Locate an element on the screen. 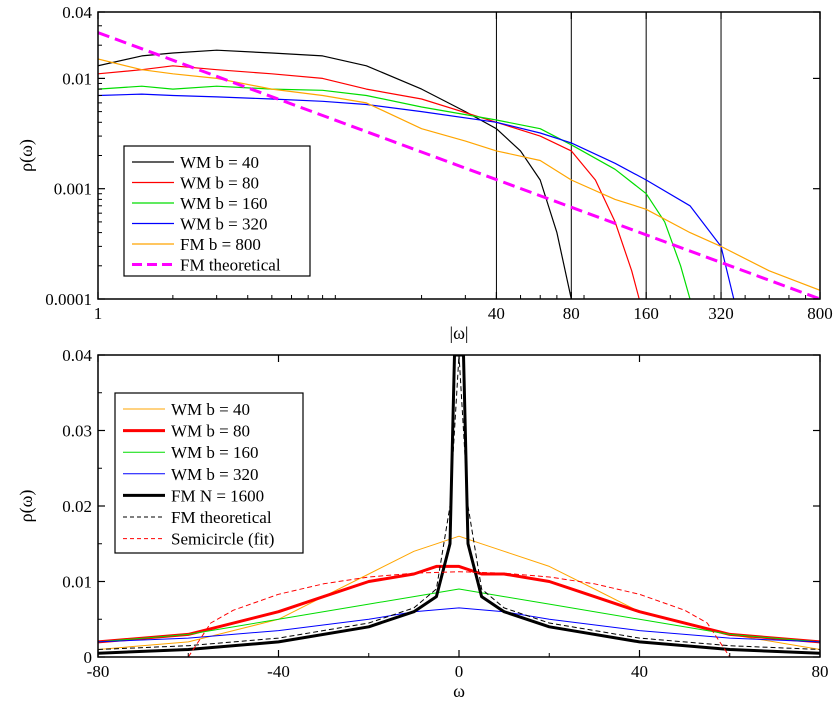 The image size is (836, 702). x-tick-label: 1 is located at coordinates (98, 313).